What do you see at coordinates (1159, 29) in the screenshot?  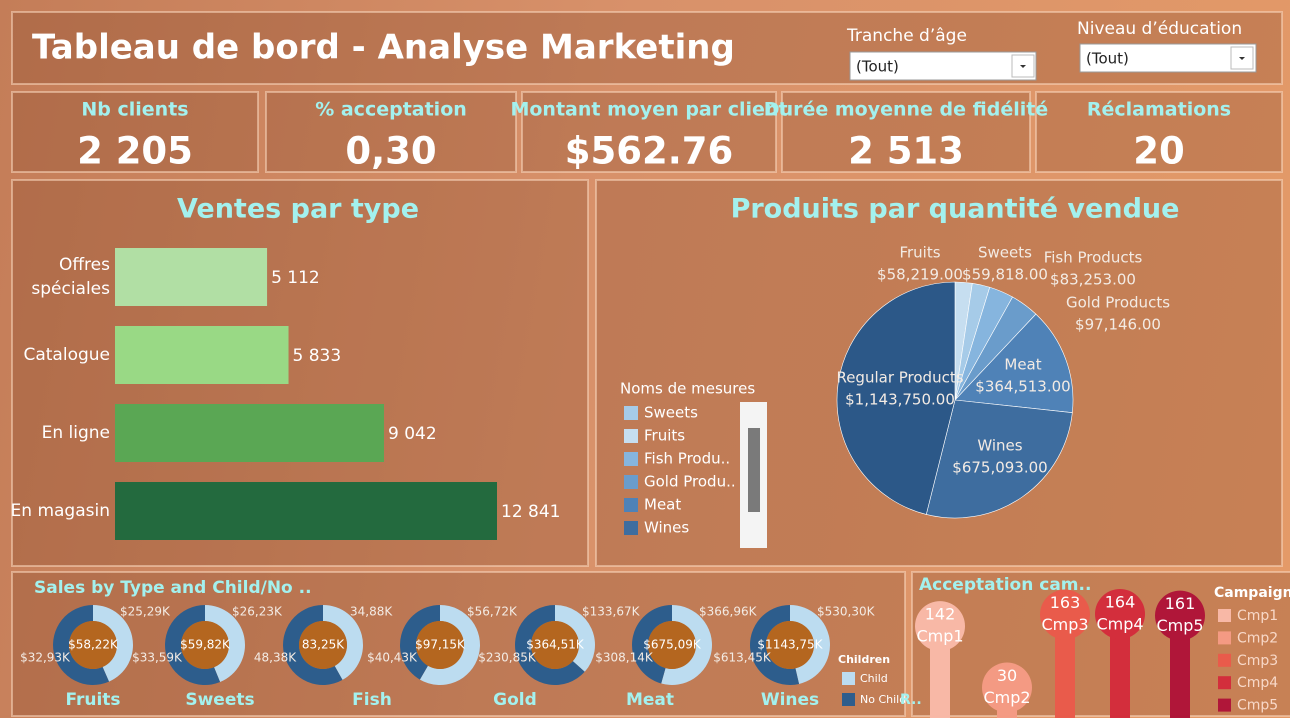 I see `filter-label: Niveau d’éducation` at bounding box center [1159, 29].